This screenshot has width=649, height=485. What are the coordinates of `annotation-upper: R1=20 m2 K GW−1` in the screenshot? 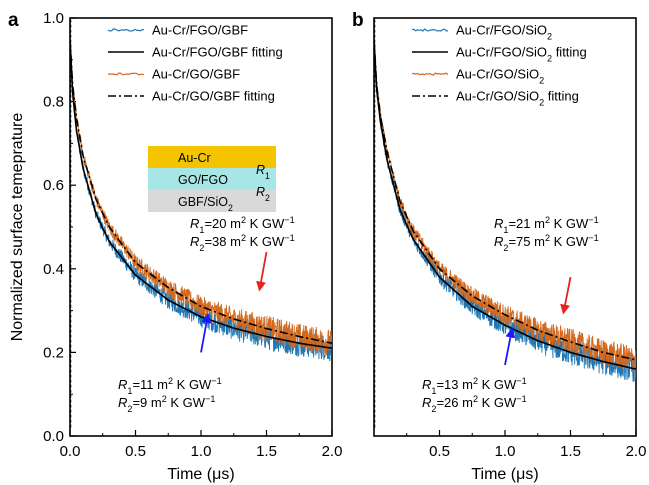 It's located at (242, 225).